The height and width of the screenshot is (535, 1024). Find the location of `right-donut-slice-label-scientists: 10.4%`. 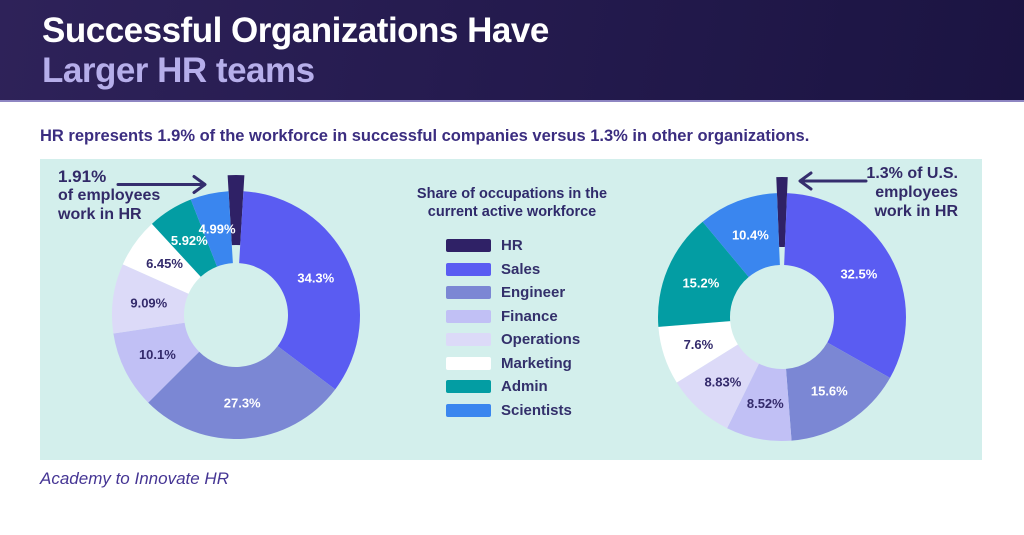

right-donut-slice-label-scientists: 10.4% is located at coordinates (750, 234).